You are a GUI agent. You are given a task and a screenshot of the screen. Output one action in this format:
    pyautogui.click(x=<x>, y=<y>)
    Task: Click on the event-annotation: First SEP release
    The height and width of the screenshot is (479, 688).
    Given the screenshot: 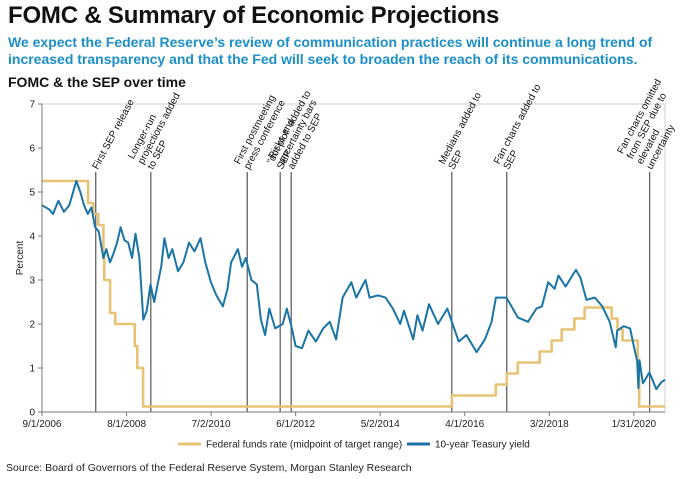 What is the action you would take?
    pyautogui.click(x=114, y=134)
    